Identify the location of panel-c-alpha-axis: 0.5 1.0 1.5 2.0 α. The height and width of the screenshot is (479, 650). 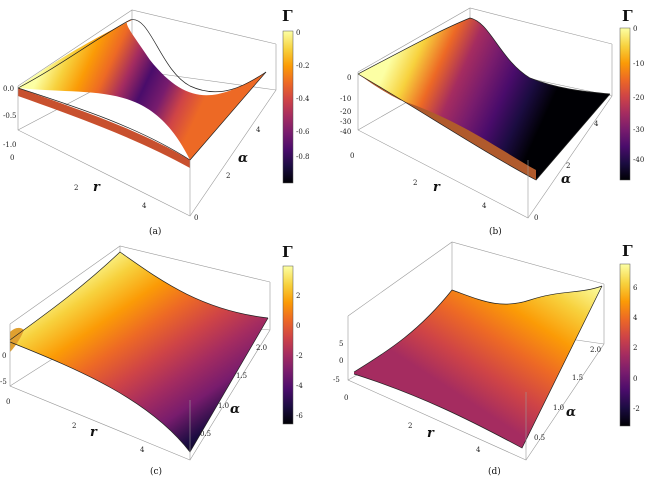
(233, 391).